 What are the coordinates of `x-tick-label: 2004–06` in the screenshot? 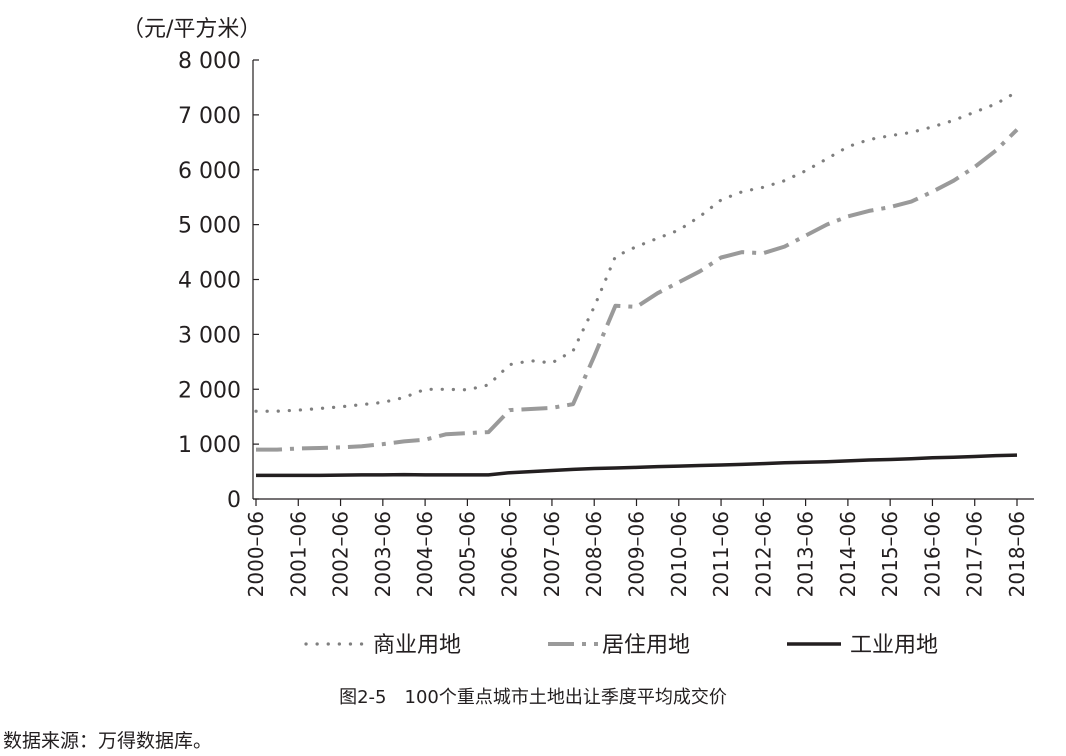 It's located at (425, 554).